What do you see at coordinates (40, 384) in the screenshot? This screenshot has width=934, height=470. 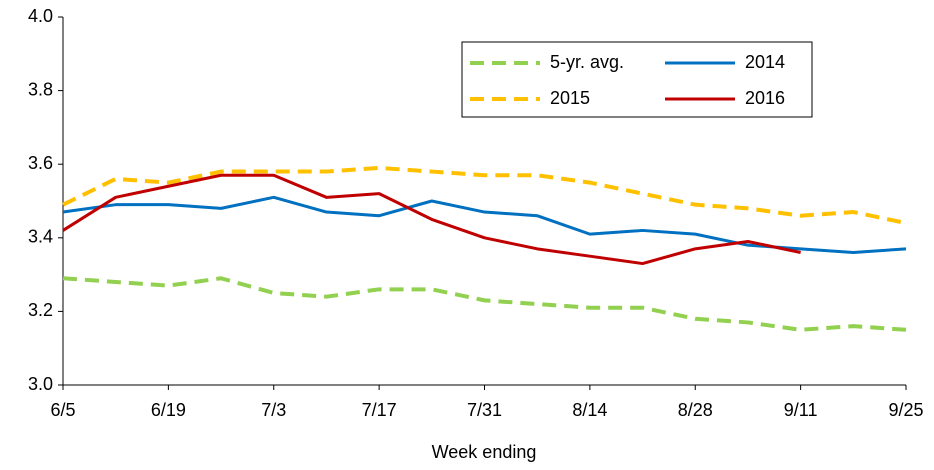 I see `y-tick-label: 3.0` at bounding box center [40, 384].